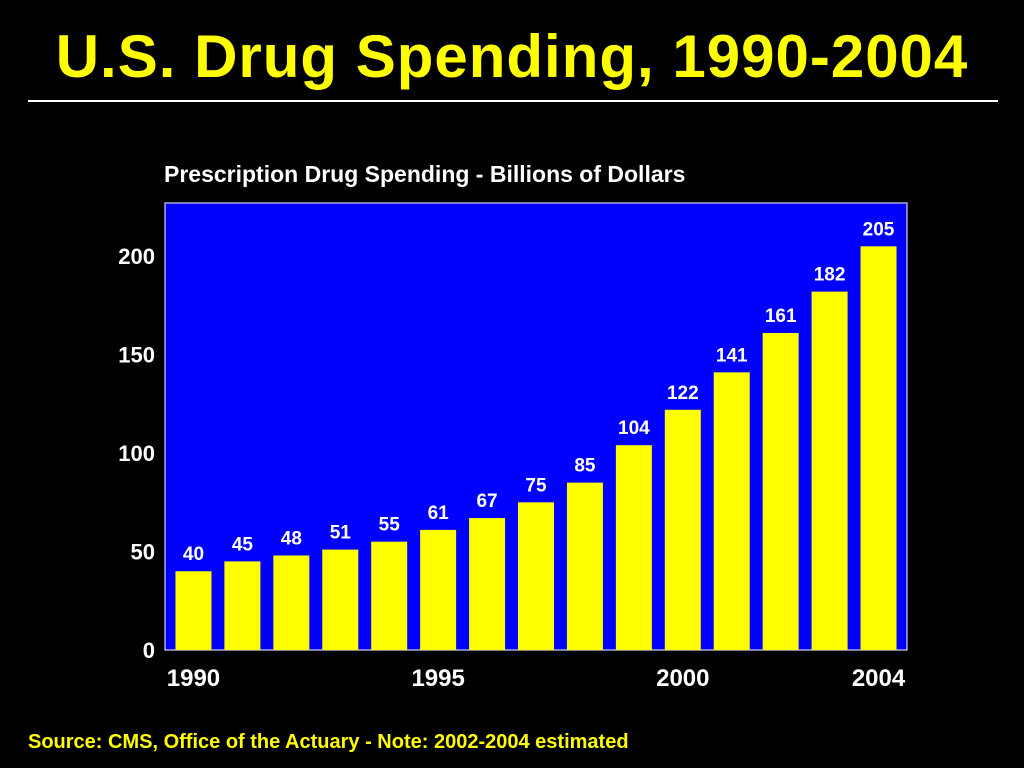 The width and height of the screenshot is (1024, 768). What do you see at coordinates (536, 485) in the screenshot?
I see `bar-value-label: 75` at bounding box center [536, 485].